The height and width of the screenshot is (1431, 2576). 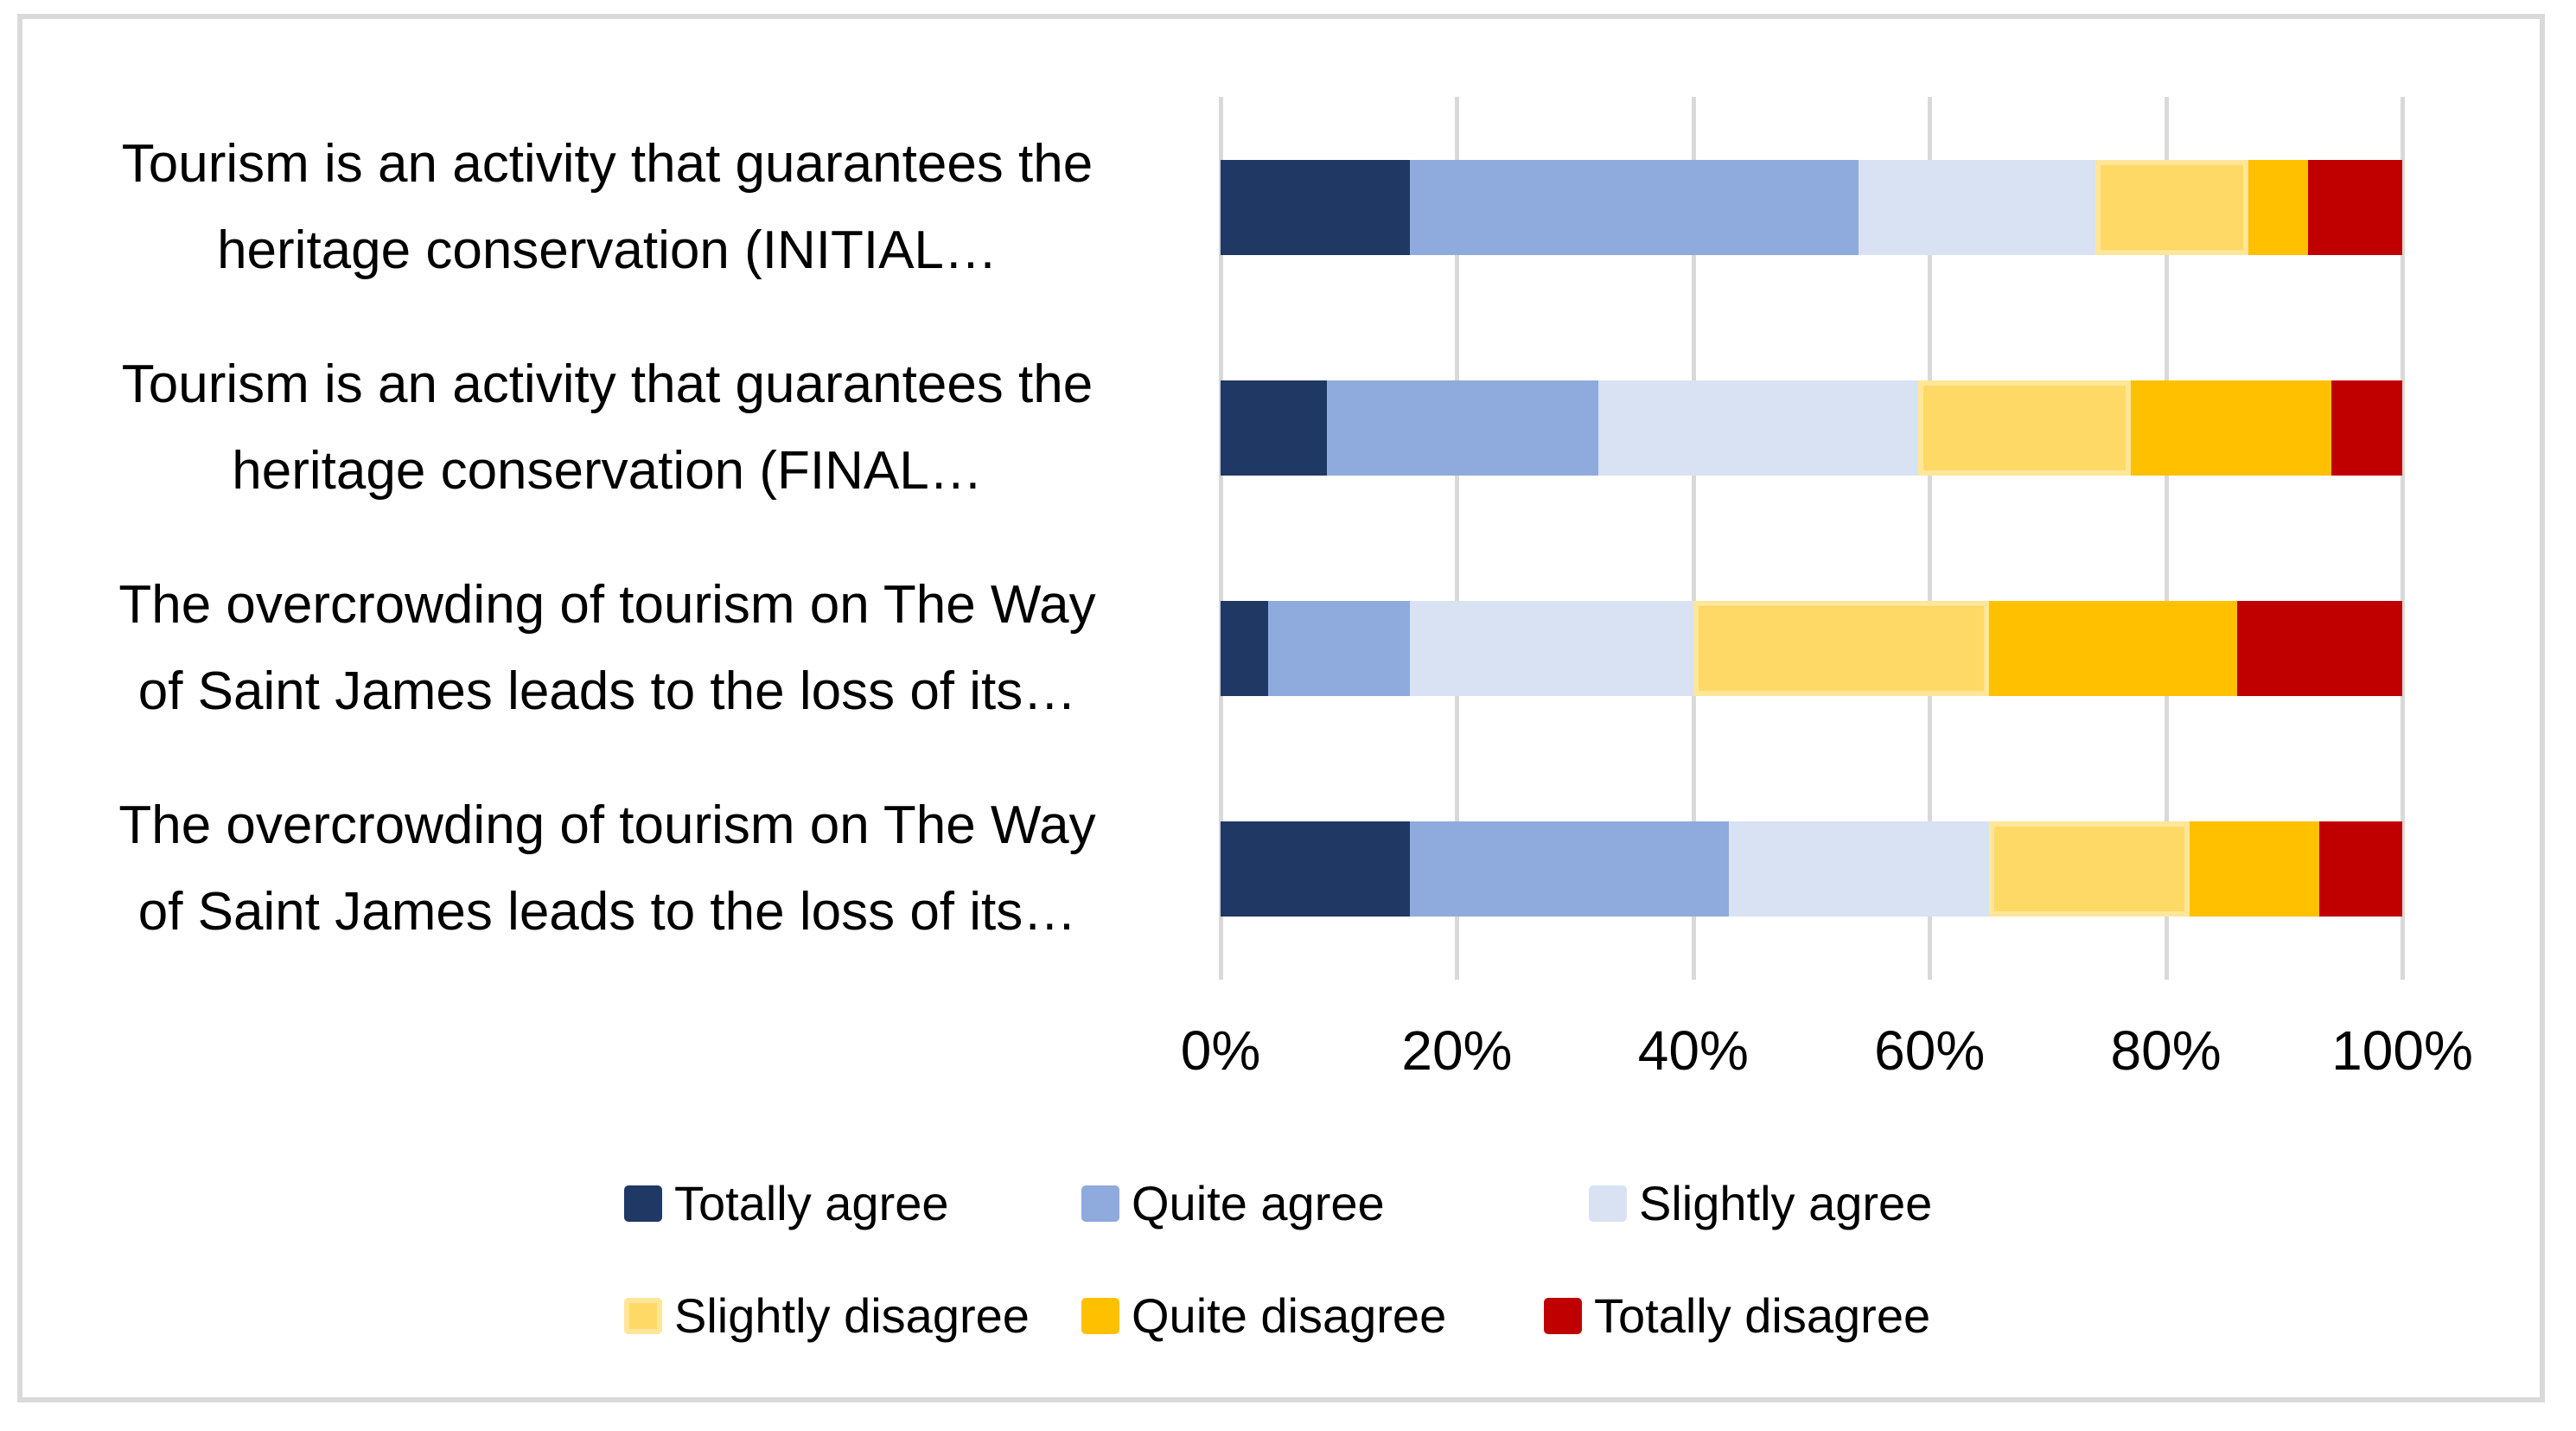 I want to click on legend-item-quite-disagree: Quite disagree, so click(x=1264, y=1315).